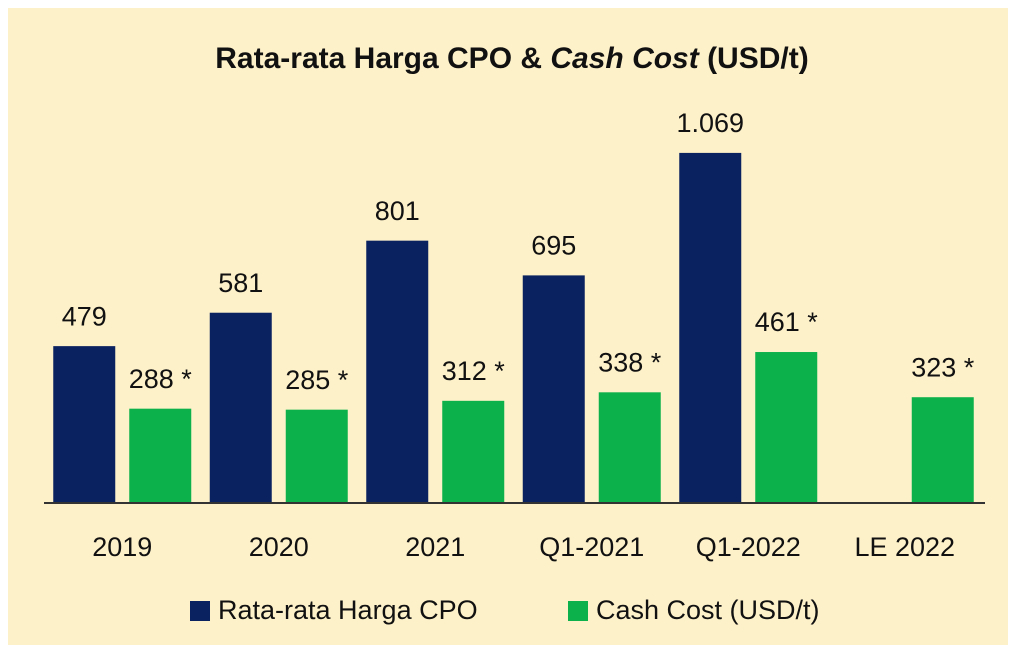 The height and width of the screenshot is (650, 1016). Describe the element at coordinates (382, 58) in the screenshot. I see `title-part: Rata-rata Harga CPO &` at that location.